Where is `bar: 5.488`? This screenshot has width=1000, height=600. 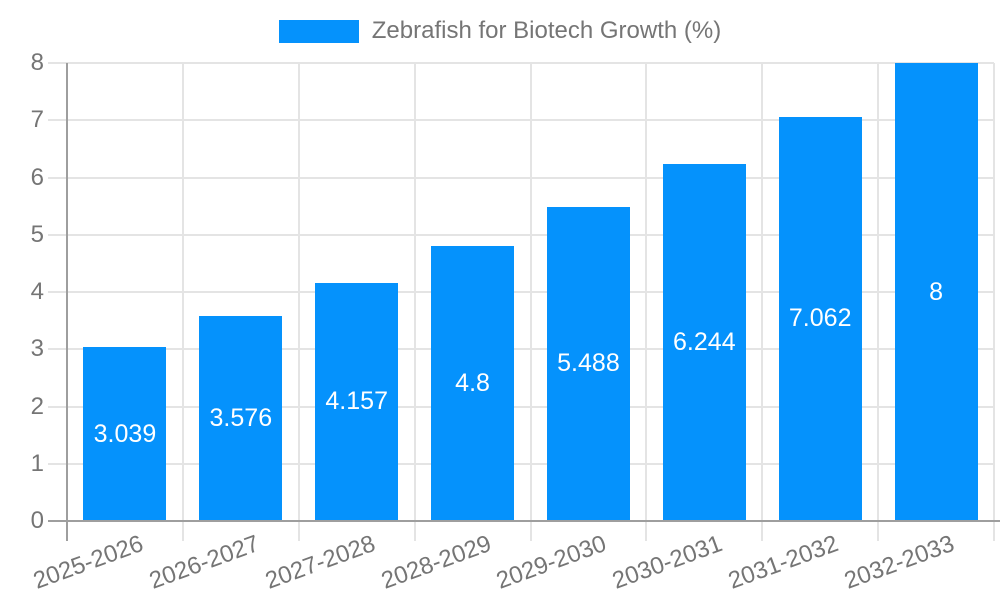 bar: 5.488 is located at coordinates (588, 363).